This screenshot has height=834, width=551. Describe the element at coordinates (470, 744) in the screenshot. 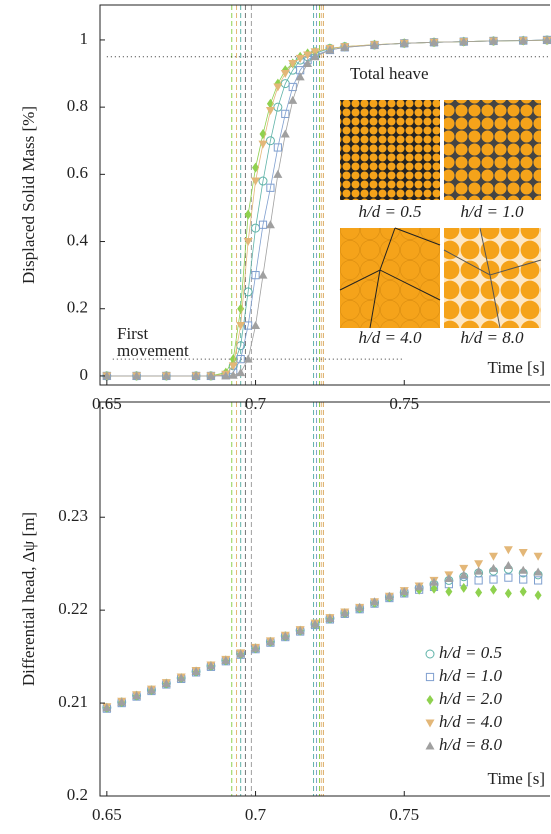

I see `legend-label: h/d = 8.0` at that location.